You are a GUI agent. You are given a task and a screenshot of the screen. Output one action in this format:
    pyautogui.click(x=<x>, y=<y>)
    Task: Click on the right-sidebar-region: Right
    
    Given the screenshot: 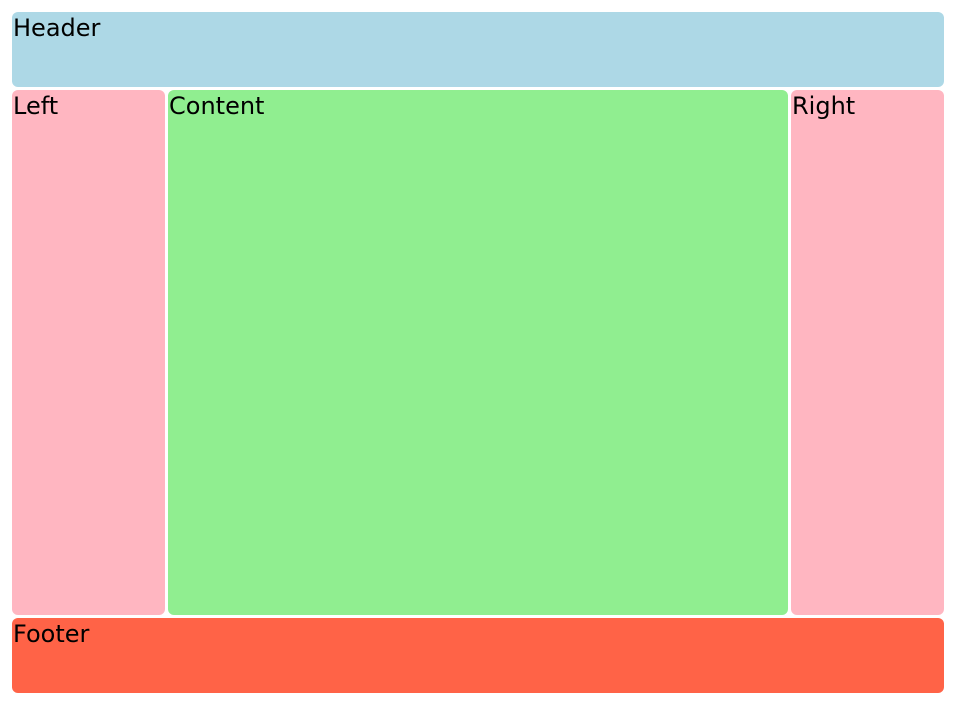 What is the action you would take?
    pyautogui.click(x=867, y=352)
    